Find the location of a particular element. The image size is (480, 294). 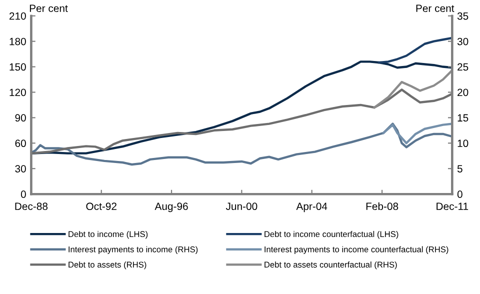

y-tick-label: 0 is located at coordinates (23, 194).